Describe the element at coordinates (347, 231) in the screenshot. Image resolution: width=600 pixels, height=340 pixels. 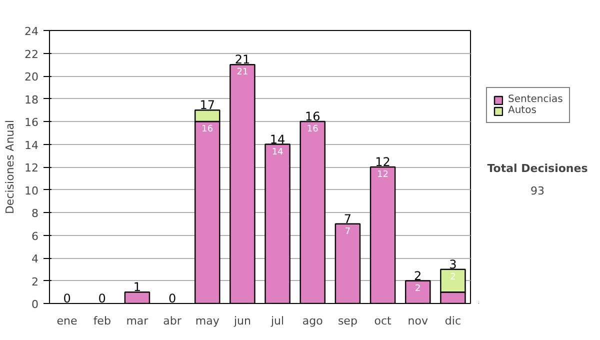
I see `data-label: 7` at that location.